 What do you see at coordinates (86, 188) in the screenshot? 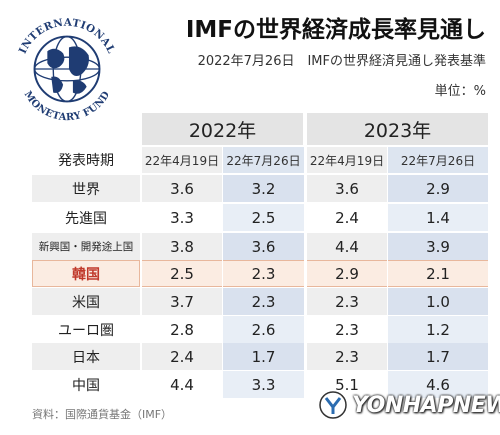
I see `row-label: 世界` at bounding box center [86, 188].